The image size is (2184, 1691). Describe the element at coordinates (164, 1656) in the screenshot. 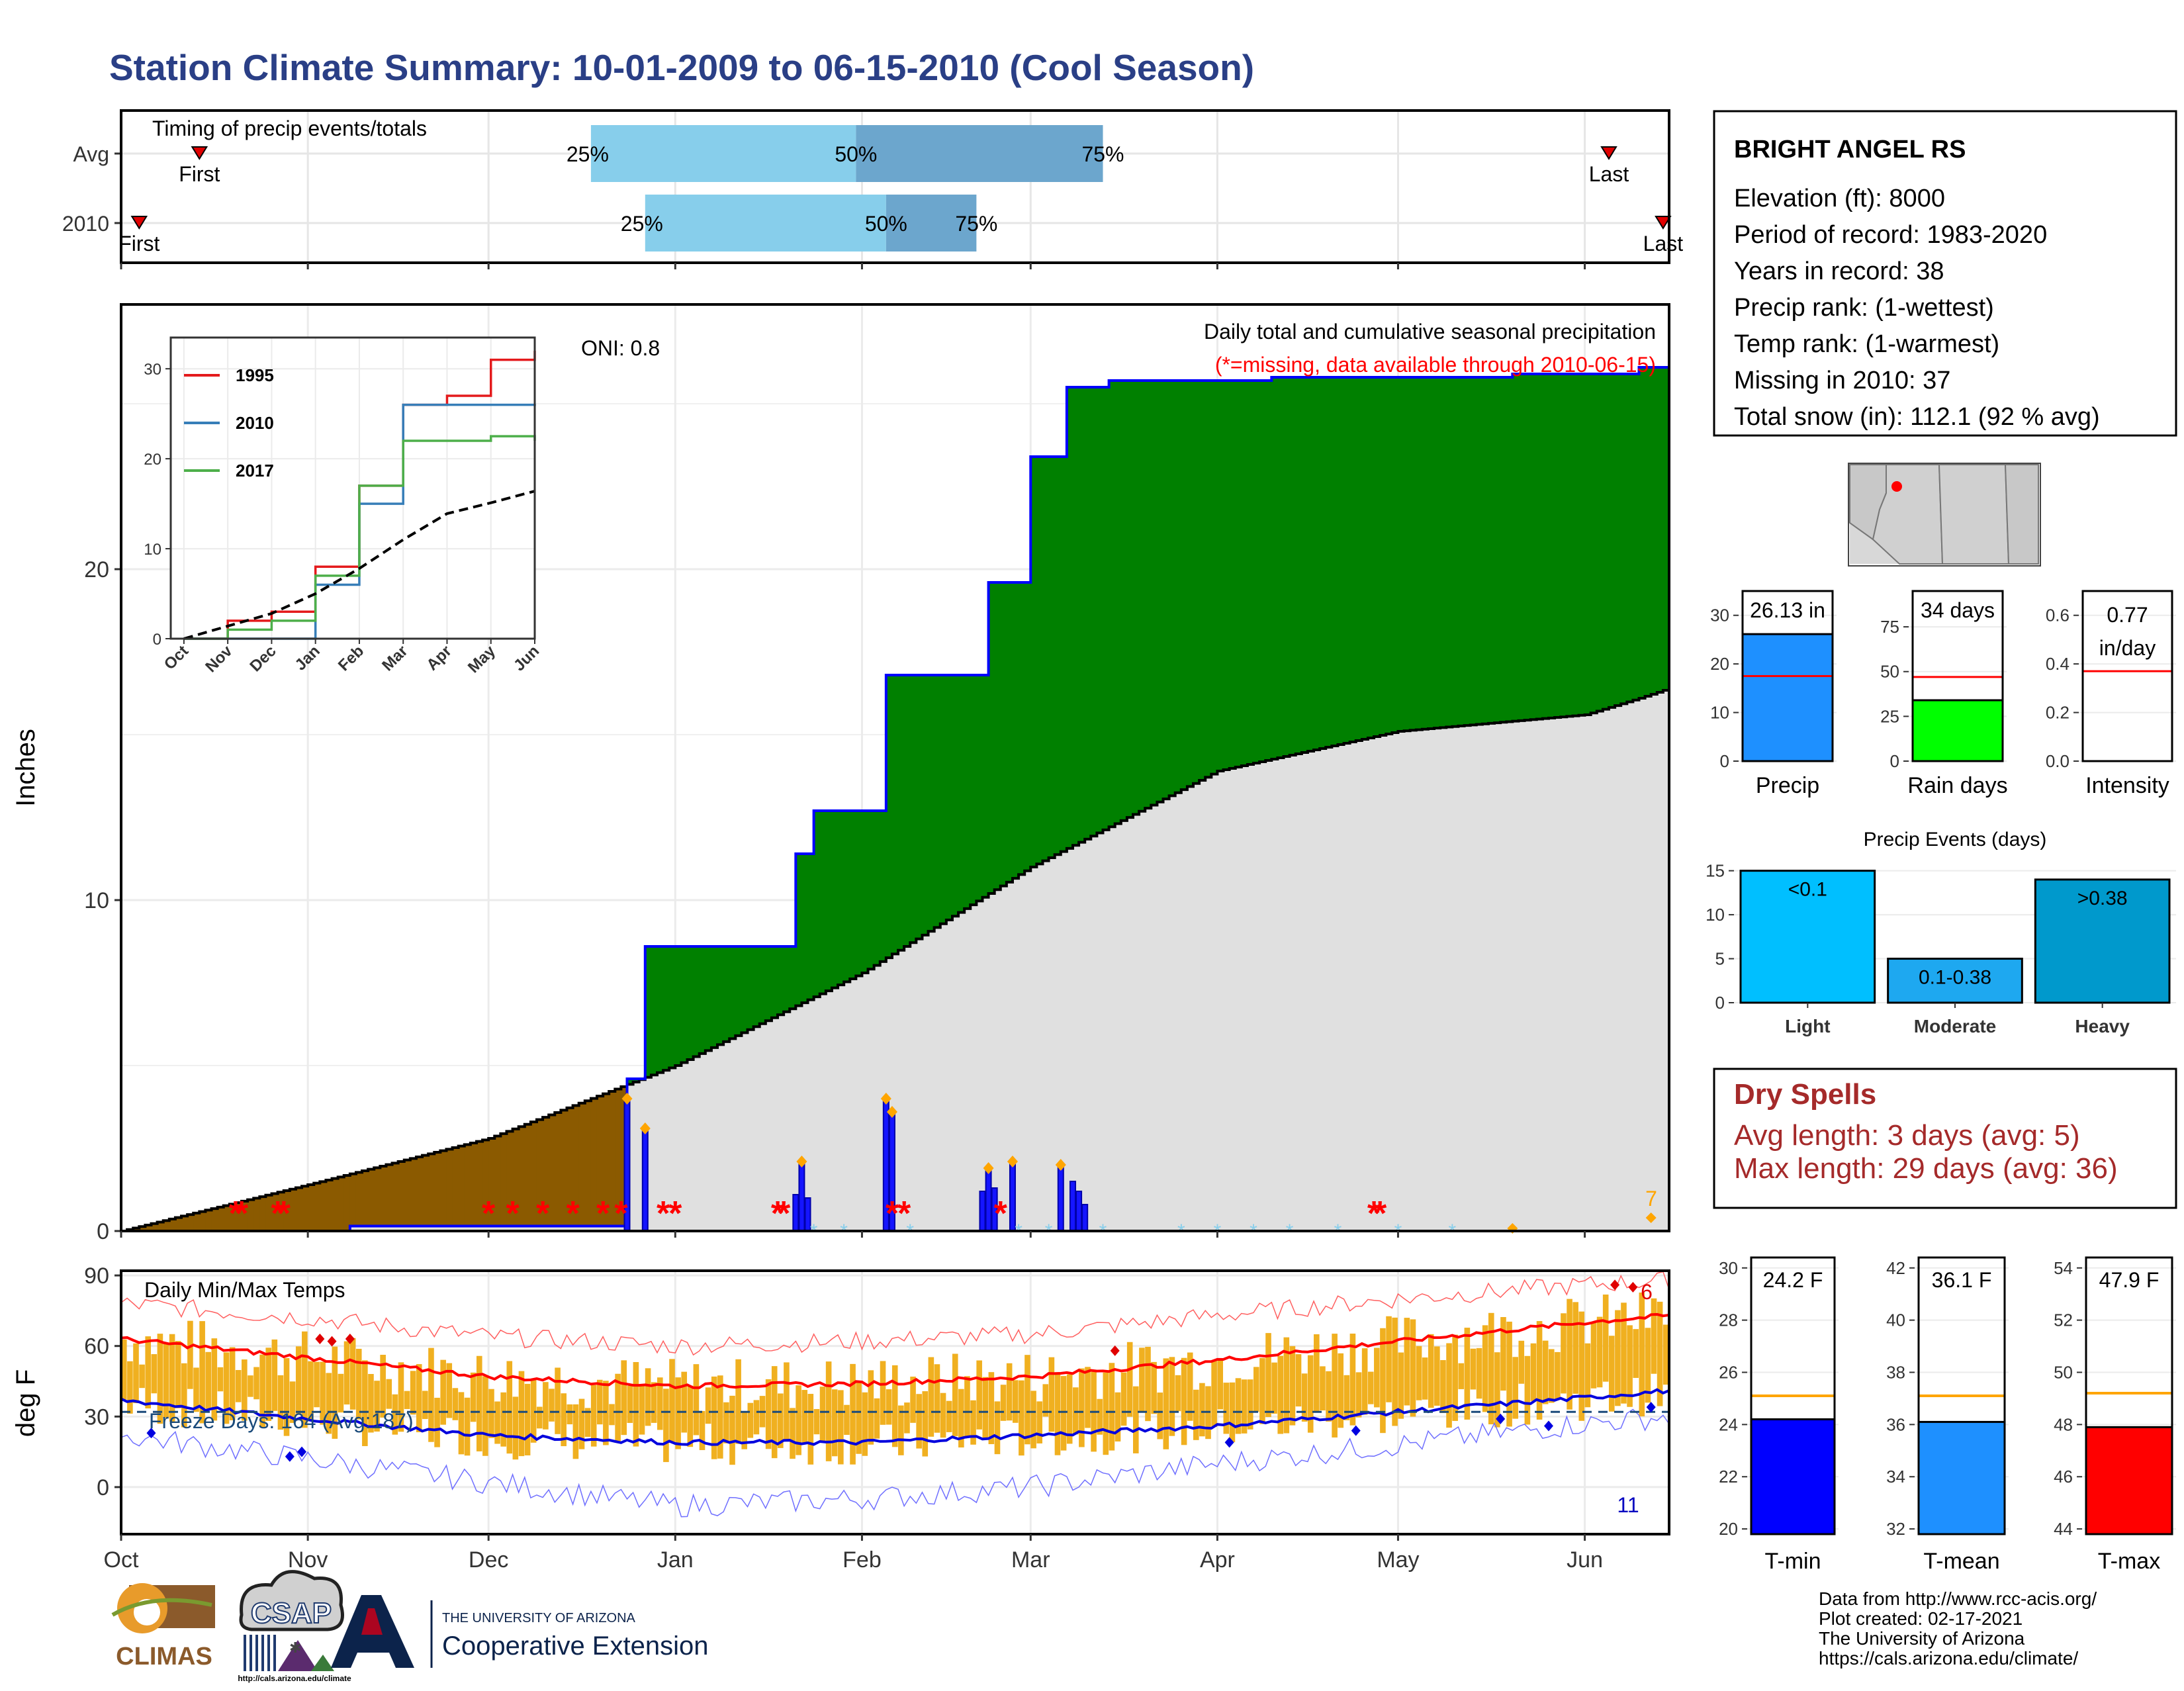

I see `climas-logo-text: CLIMAS` at that location.